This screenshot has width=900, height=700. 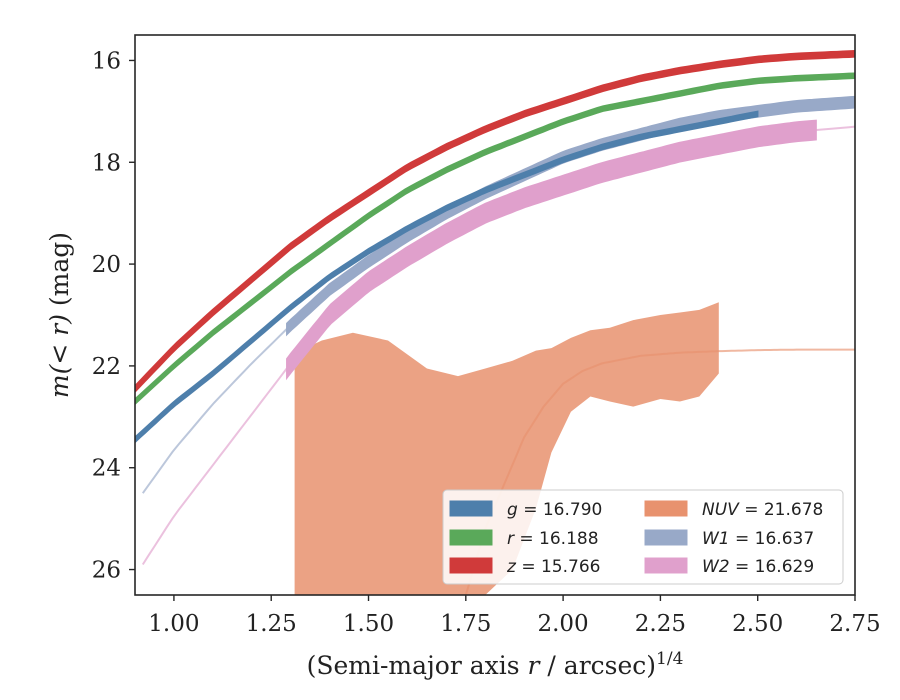 What do you see at coordinates (553, 567) in the screenshot?
I see `legend-label-z: z = 15.766` at bounding box center [553, 567].